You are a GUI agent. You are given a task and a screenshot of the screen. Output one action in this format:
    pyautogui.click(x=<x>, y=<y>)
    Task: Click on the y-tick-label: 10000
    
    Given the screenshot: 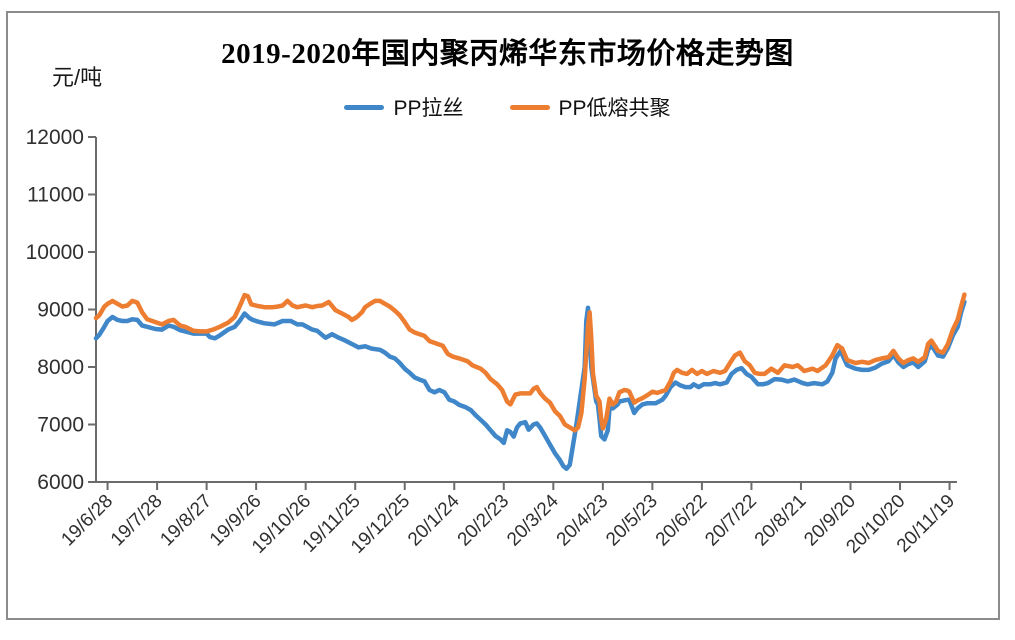 What is the action you would take?
    pyautogui.click(x=55, y=252)
    